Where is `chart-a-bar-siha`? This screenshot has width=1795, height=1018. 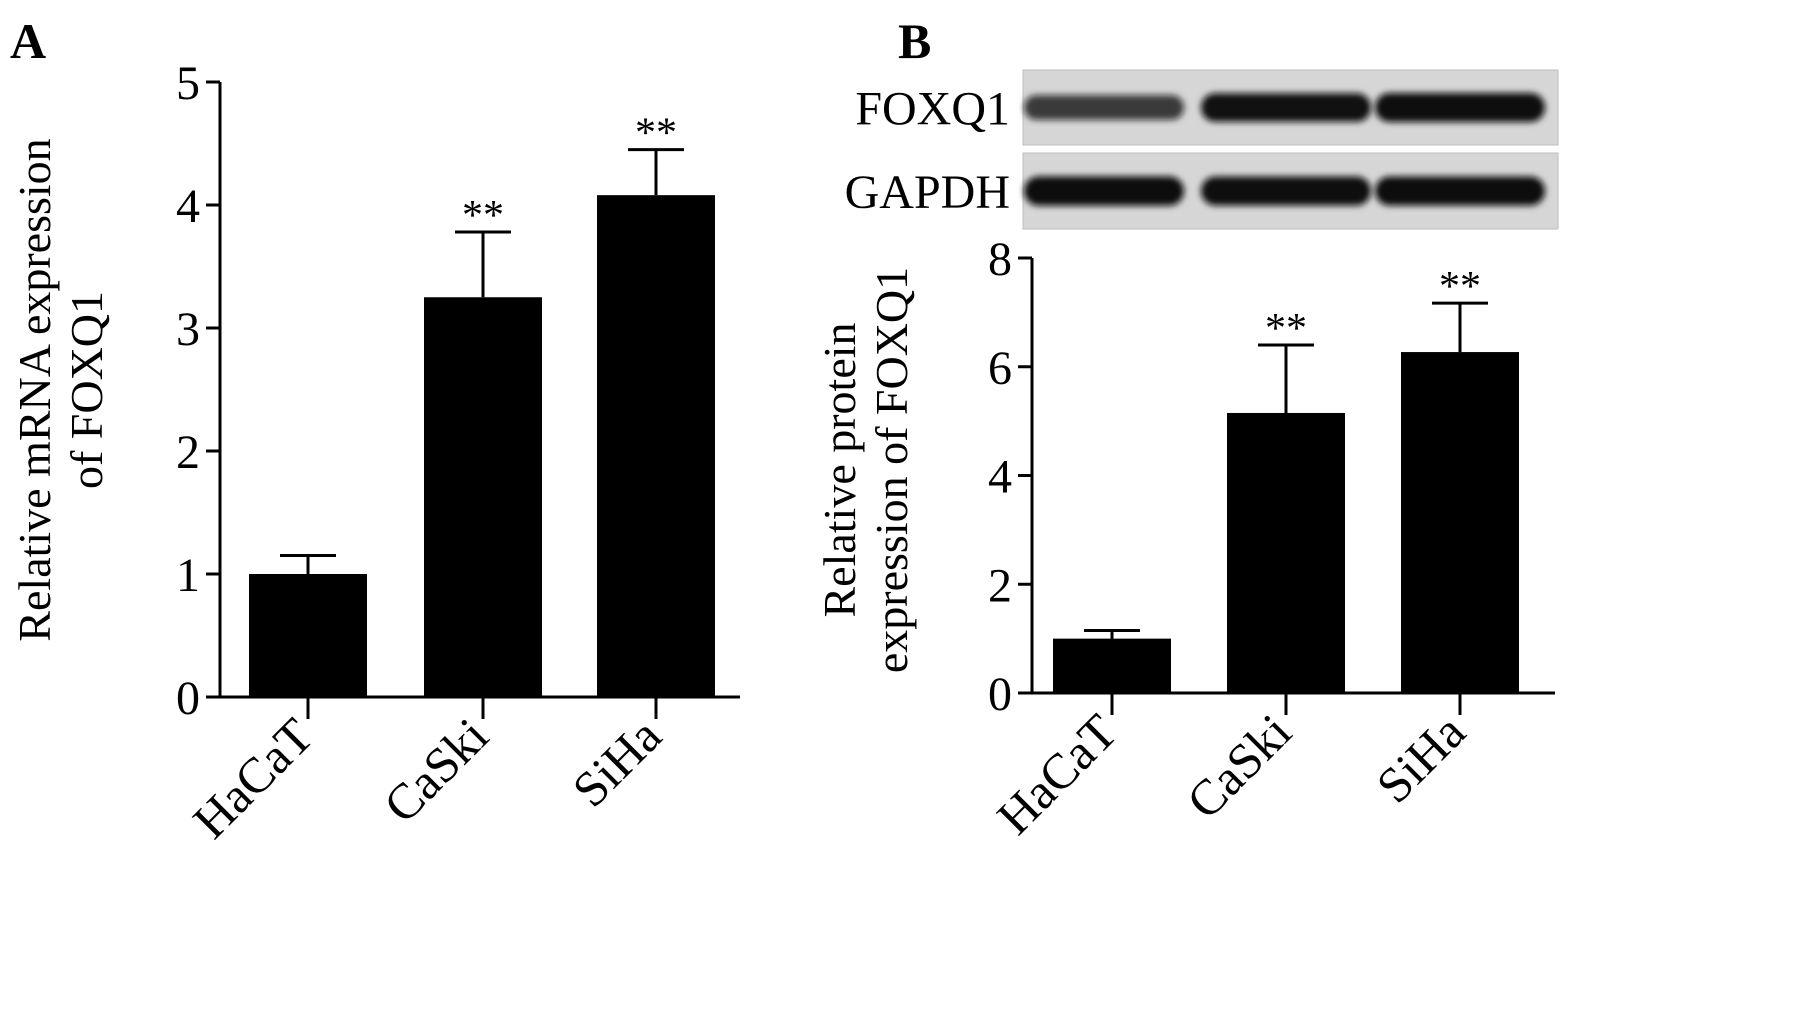 chart-a-bar-siha is located at coordinates (656, 446).